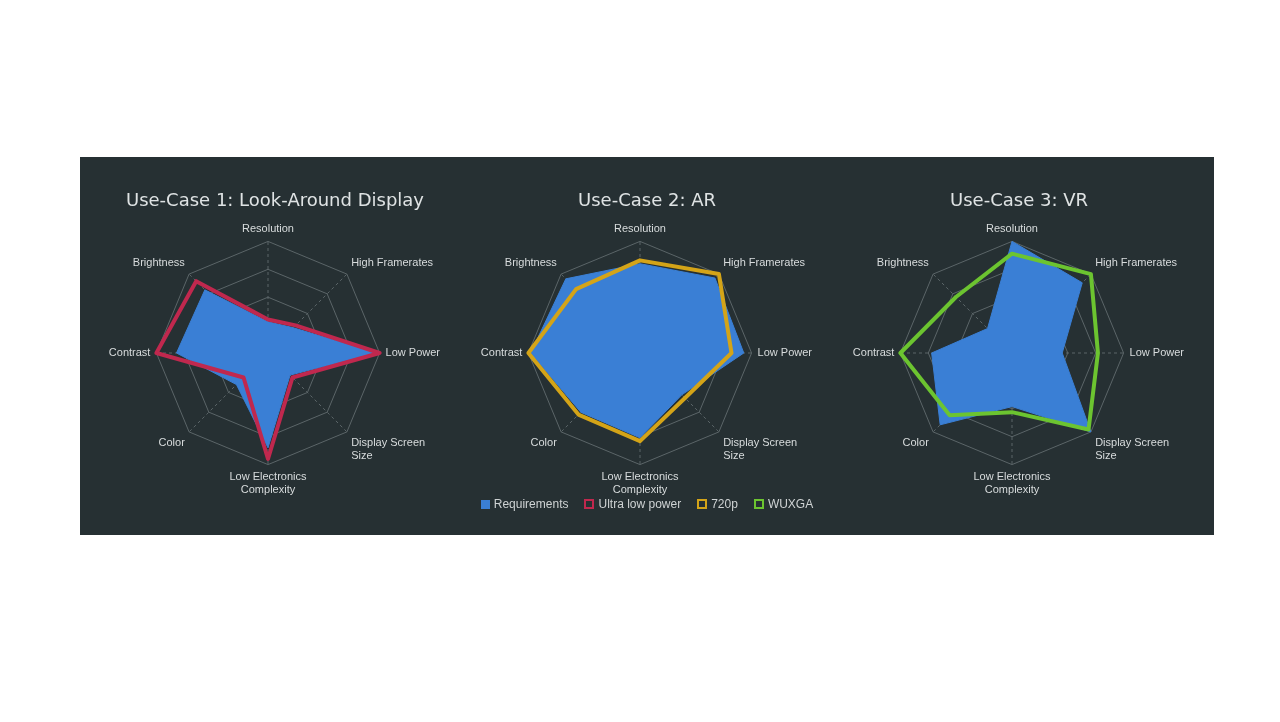 This screenshot has height=722, width=1280. Describe the element at coordinates (530, 504) in the screenshot. I see `legend-label: Requirements` at that location.